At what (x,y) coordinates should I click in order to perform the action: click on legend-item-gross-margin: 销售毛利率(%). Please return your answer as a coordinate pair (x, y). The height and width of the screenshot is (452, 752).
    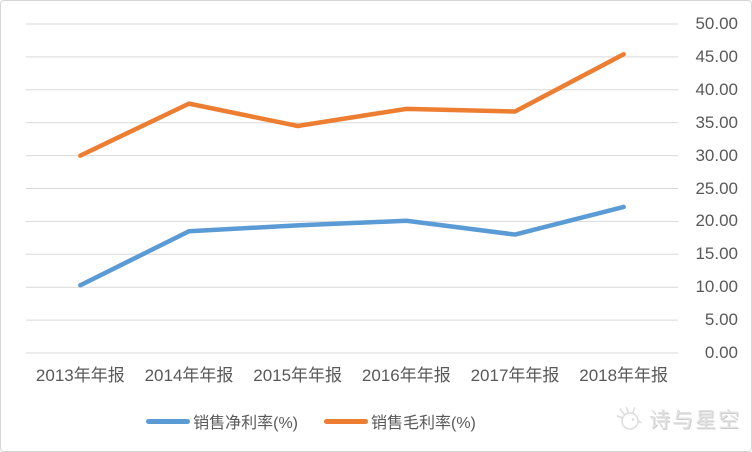
    Looking at the image, I should click on (400, 421).